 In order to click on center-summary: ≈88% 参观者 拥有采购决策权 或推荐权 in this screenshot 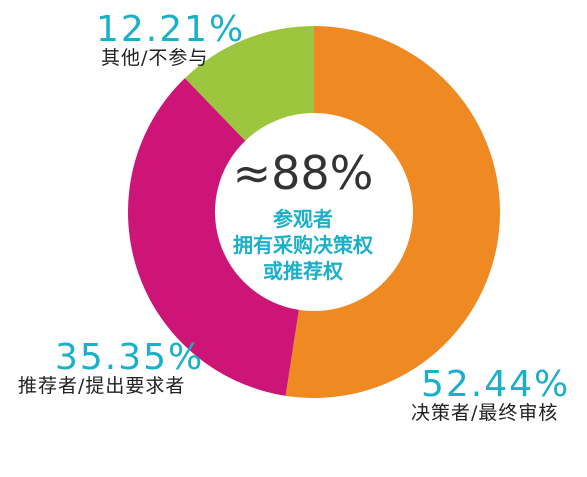, I will do `click(303, 217)`.